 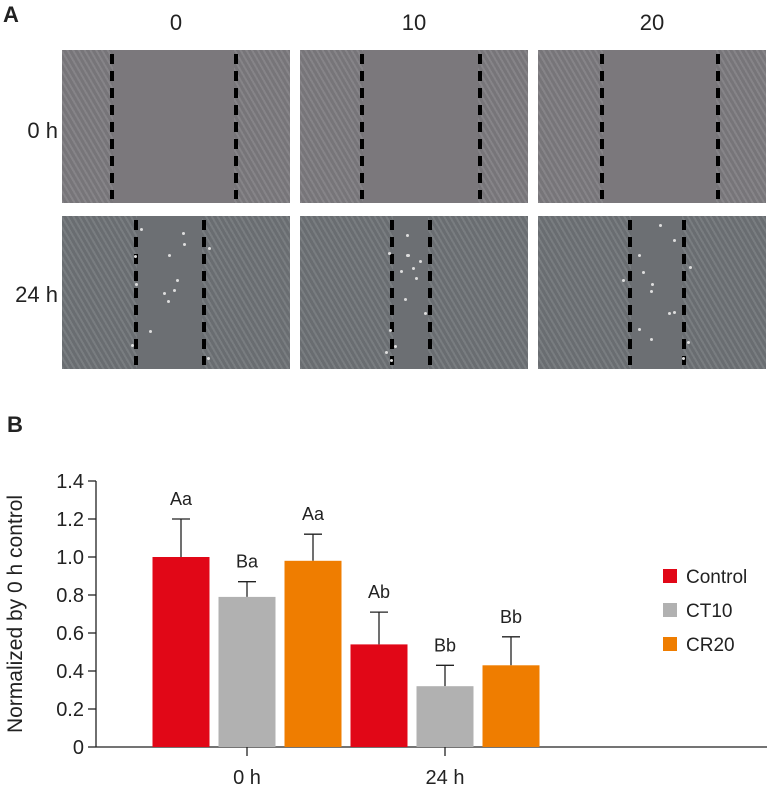 What do you see at coordinates (511, 706) in the screenshot?
I see `bar-cr20-24h` at bounding box center [511, 706].